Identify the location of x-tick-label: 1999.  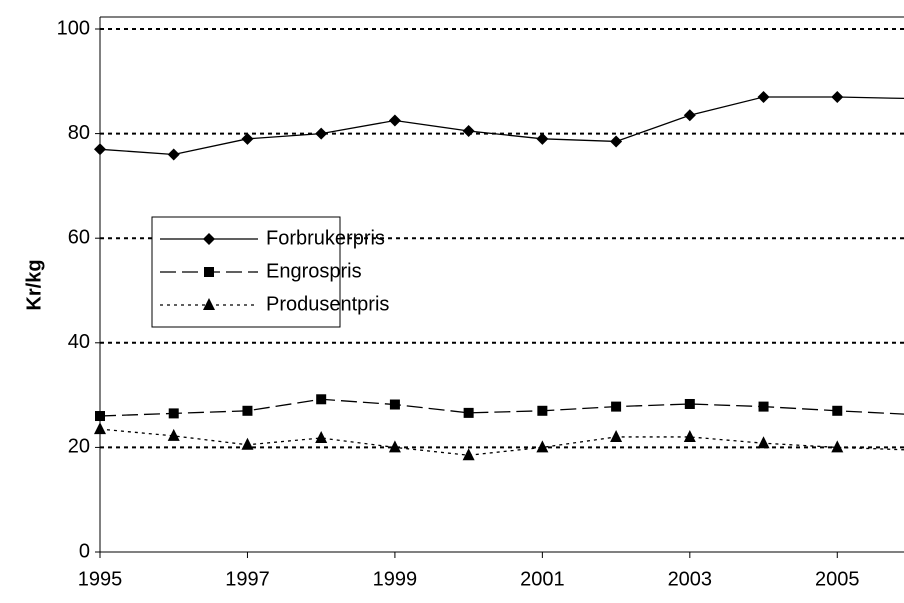
(395, 579).